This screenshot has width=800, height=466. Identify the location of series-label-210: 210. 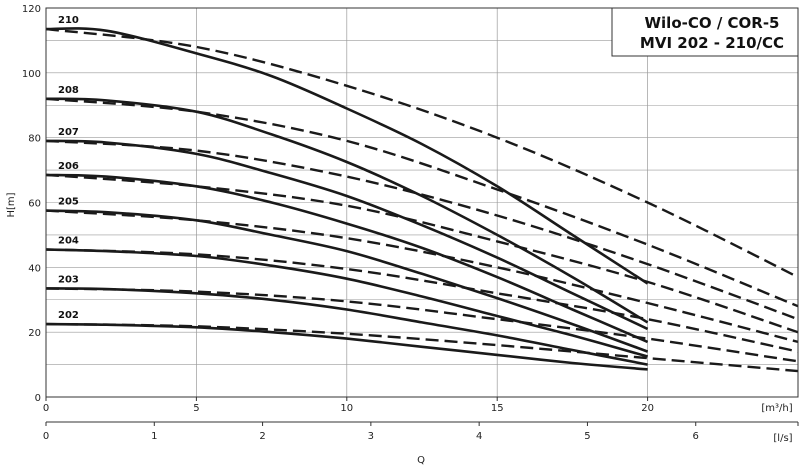
(68, 20).